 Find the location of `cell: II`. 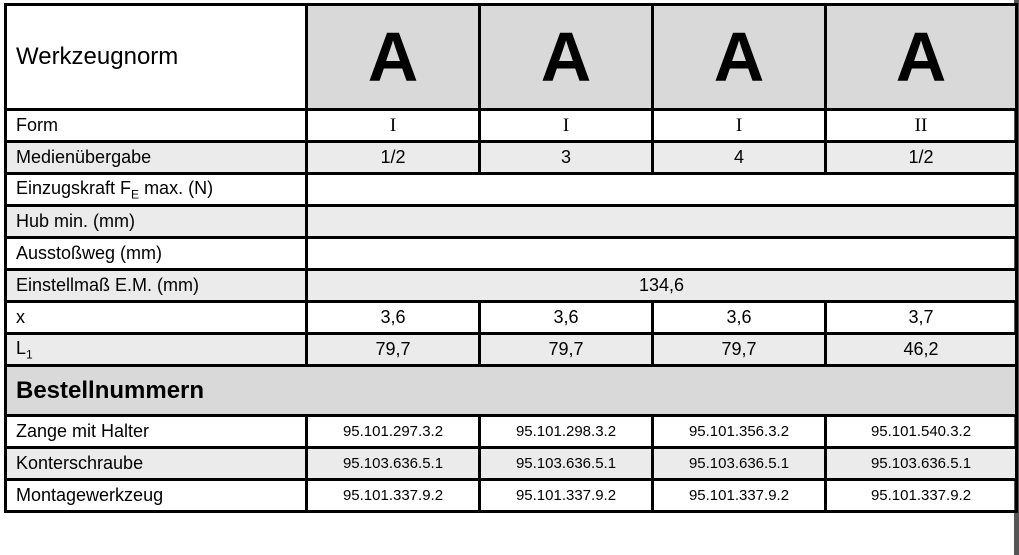

cell: II is located at coordinates (921, 125).